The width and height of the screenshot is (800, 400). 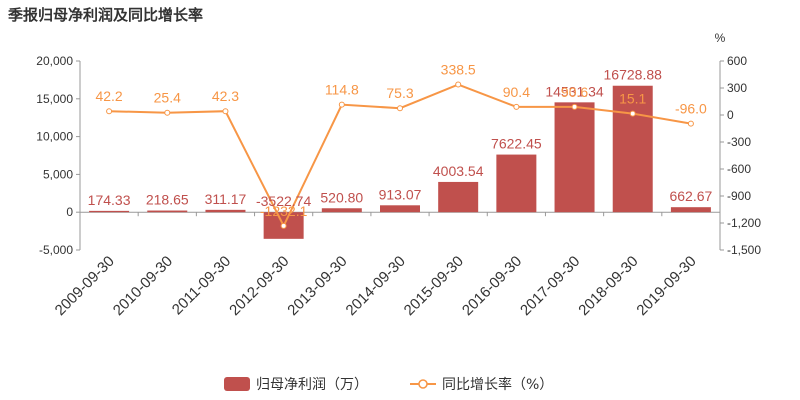 I want to click on bar-value-label: 662.67, so click(x=690, y=196).